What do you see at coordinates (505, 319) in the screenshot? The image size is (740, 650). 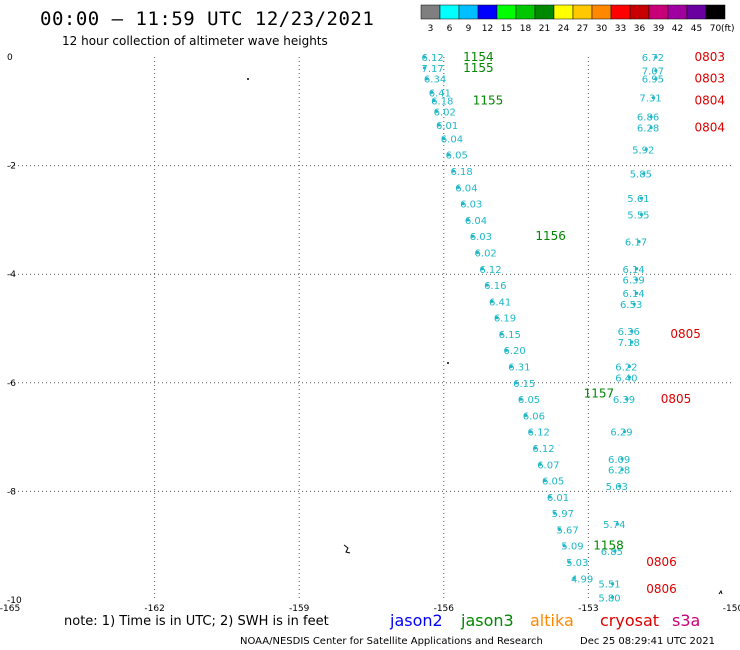 I see `wave-height-label: 6.19` at bounding box center [505, 319].